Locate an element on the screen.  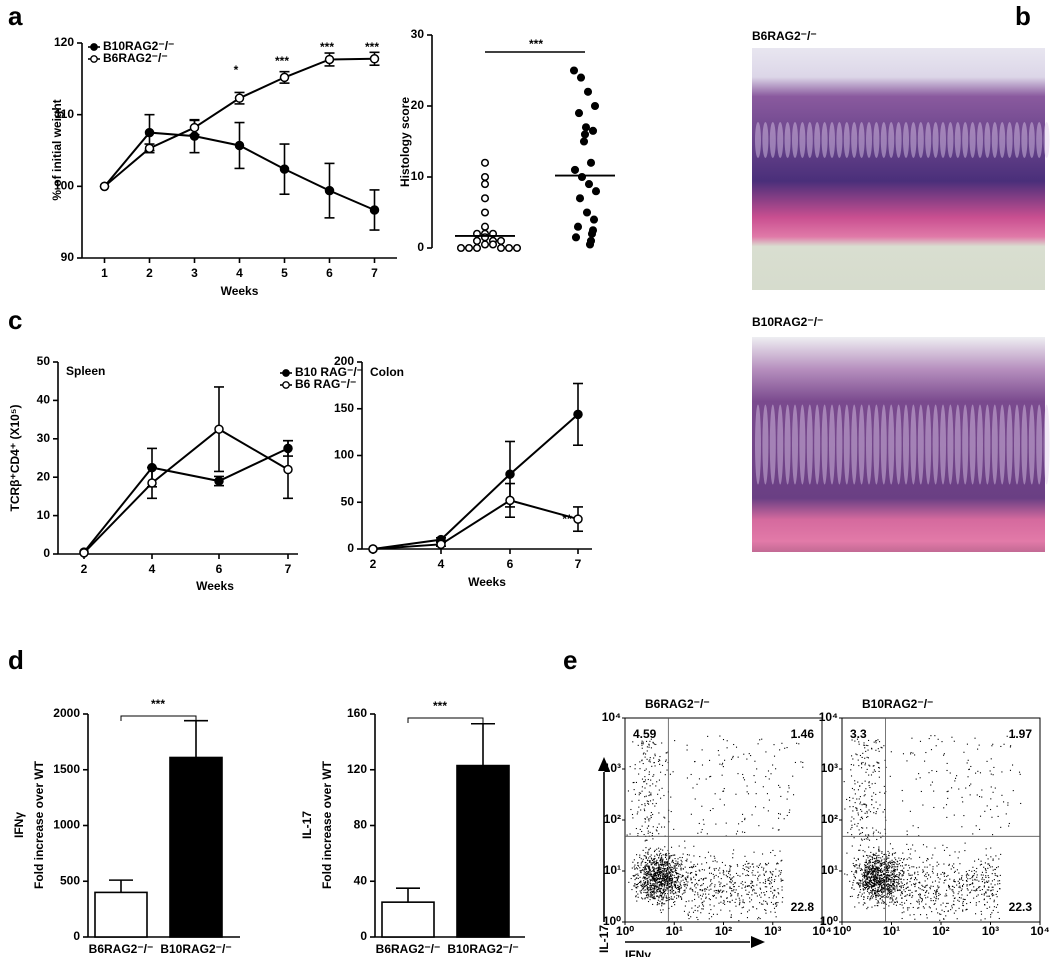
y-axis-label: TCRβ⁺CD4⁺ (X10⁵) is located at coordinates (15, 458).